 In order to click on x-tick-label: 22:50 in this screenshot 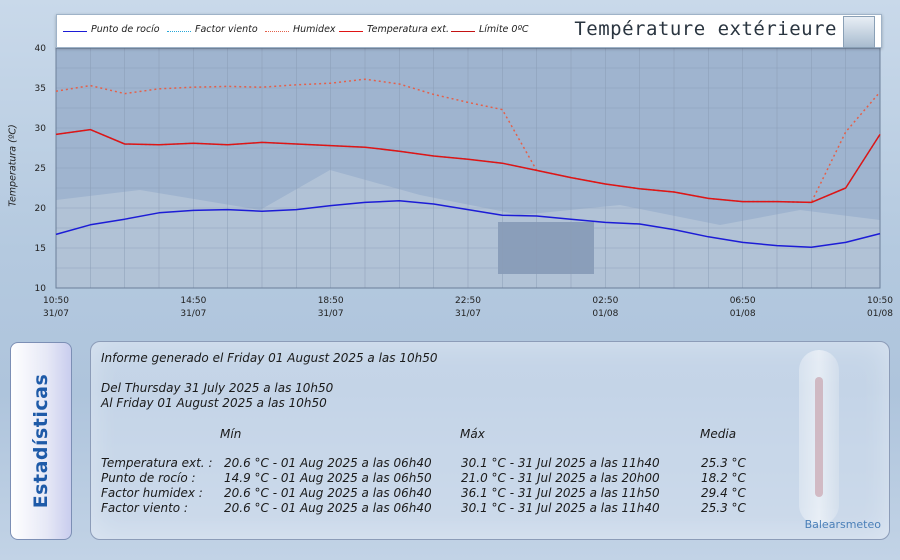, I will do `click(468, 301)`.